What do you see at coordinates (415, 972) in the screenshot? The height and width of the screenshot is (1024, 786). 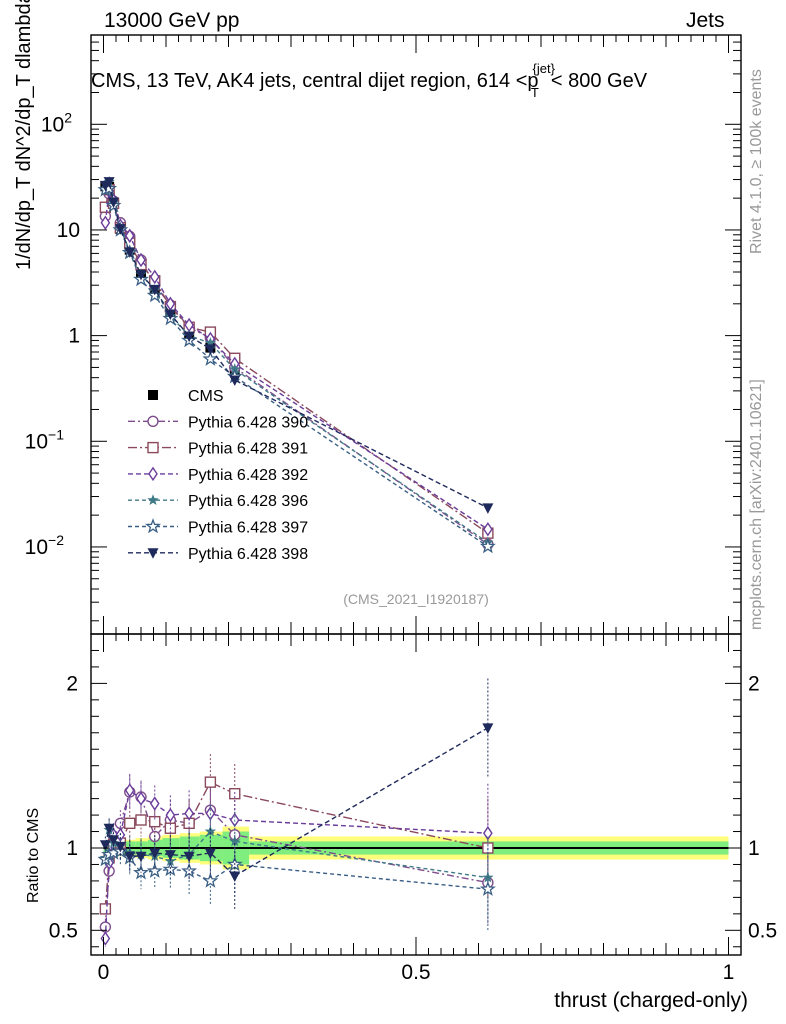 I see `x-tick-label: 0.5` at bounding box center [415, 972].